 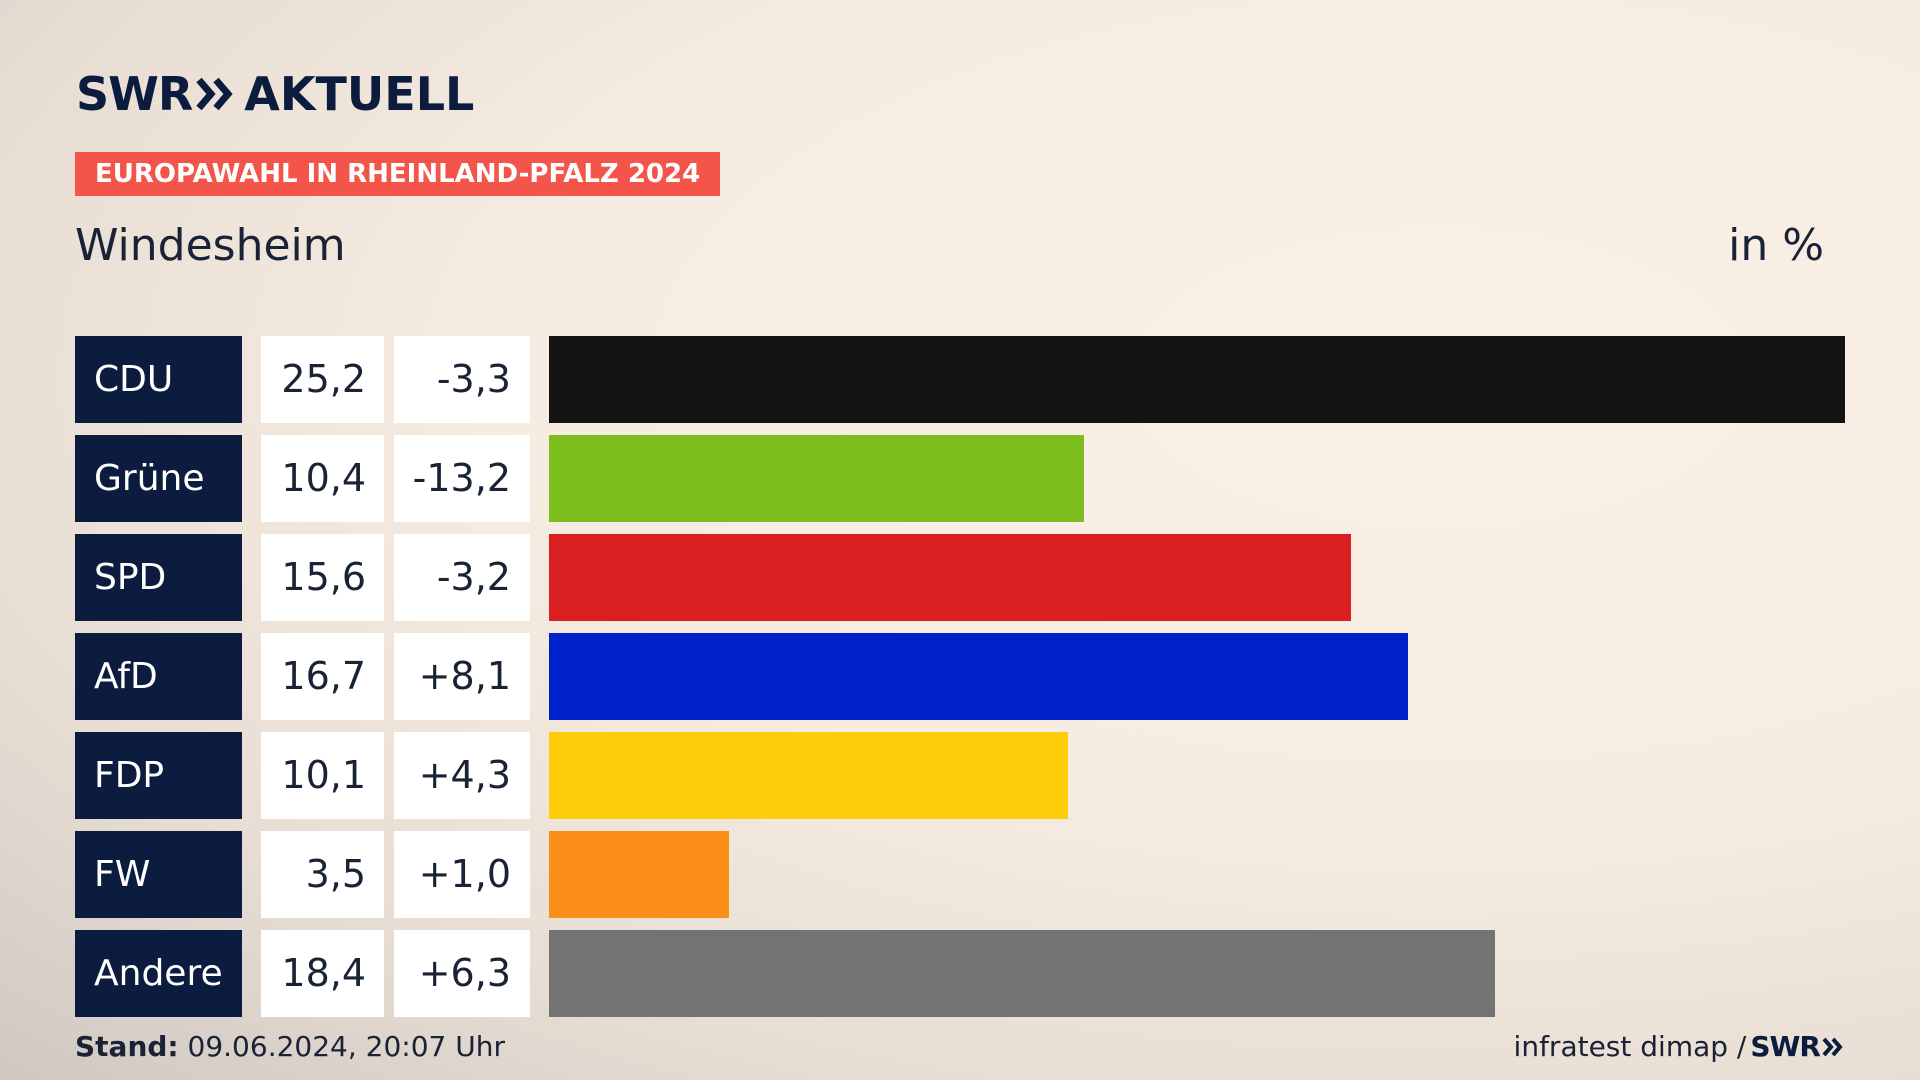 I want to click on party-label: FDP, so click(x=158, y=775).